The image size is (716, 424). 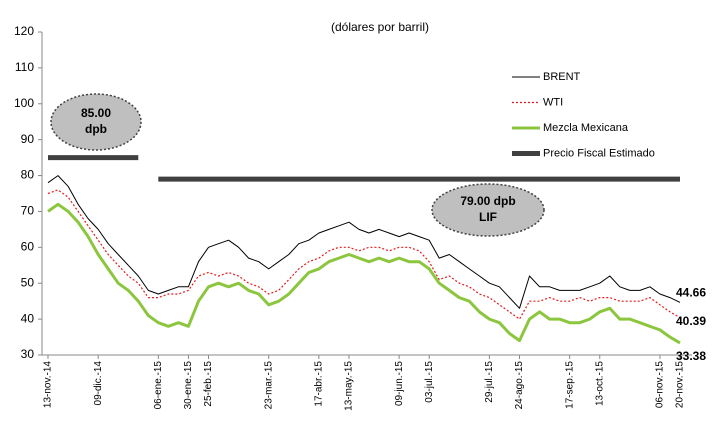 What do you see at coordinates (399, 383) in the screenshot?
I see `x-tick-label: 09-jun.-15` at bounding box center [399, 383].